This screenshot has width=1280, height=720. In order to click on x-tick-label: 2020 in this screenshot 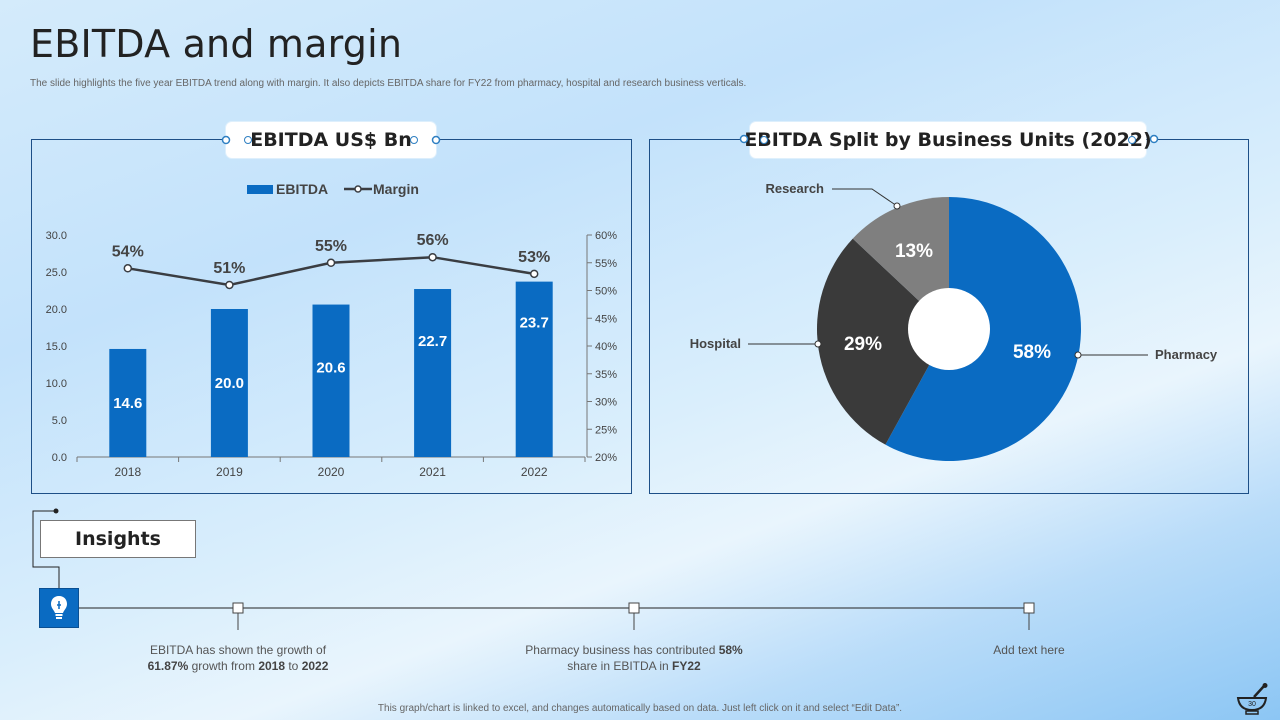, I will do `click(331, 472)`.